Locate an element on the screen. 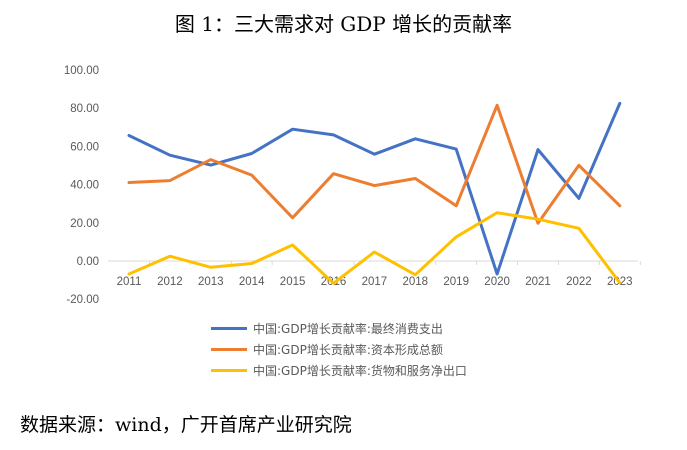 This screenshot has width=687, height=450. y-tick-label: 0.00 is located at coordinates (88, 262).